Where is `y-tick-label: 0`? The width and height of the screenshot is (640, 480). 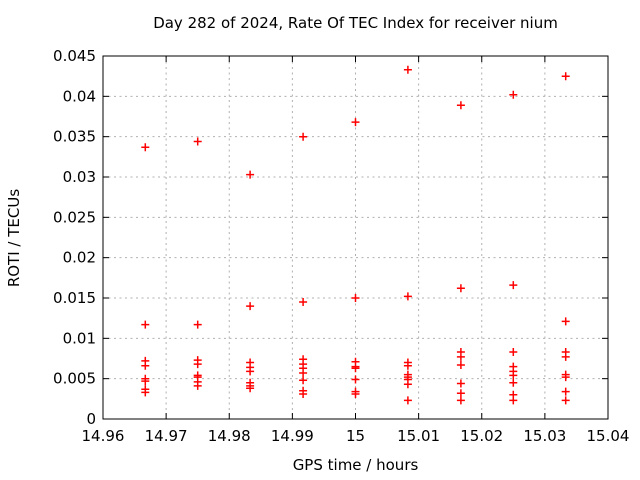
y-tick-label: 0 is located at coordinates (91, 419).